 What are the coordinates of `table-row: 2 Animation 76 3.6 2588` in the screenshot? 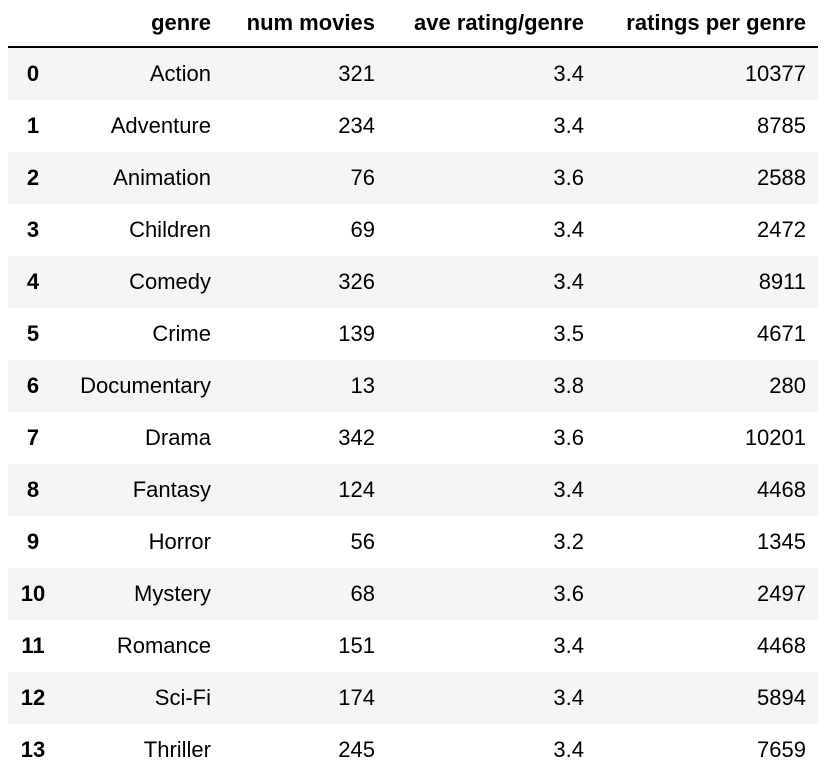 It's located at (413, 178).